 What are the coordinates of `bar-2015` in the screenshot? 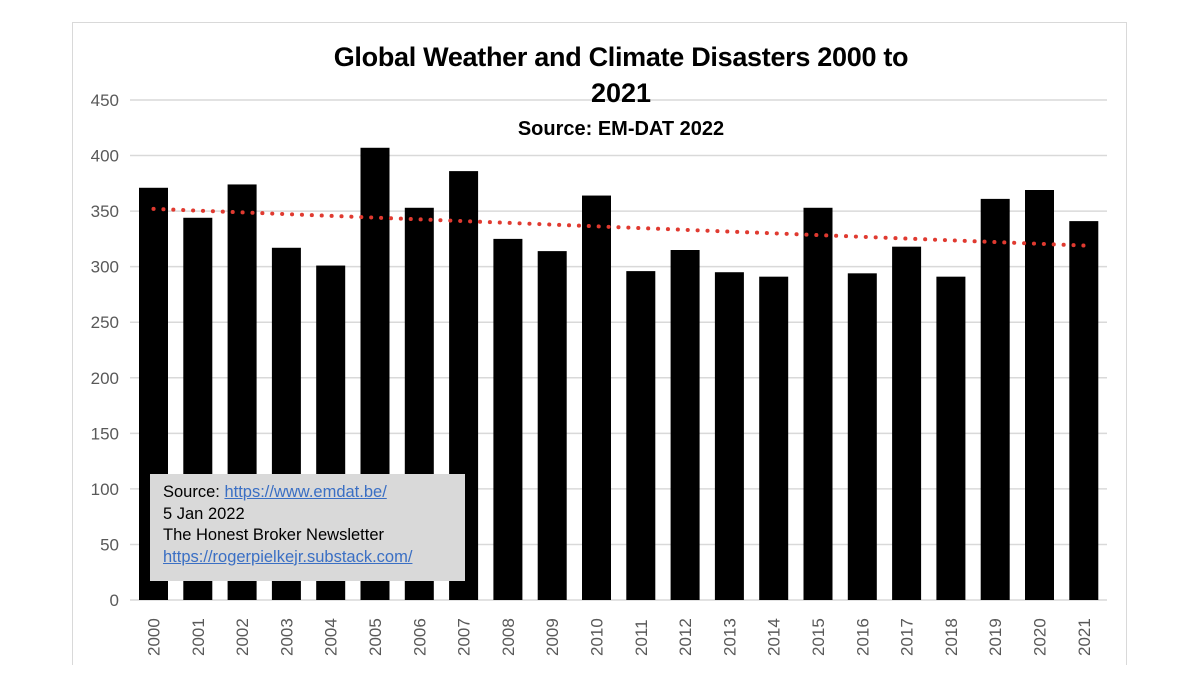 It's located at (818, 403).